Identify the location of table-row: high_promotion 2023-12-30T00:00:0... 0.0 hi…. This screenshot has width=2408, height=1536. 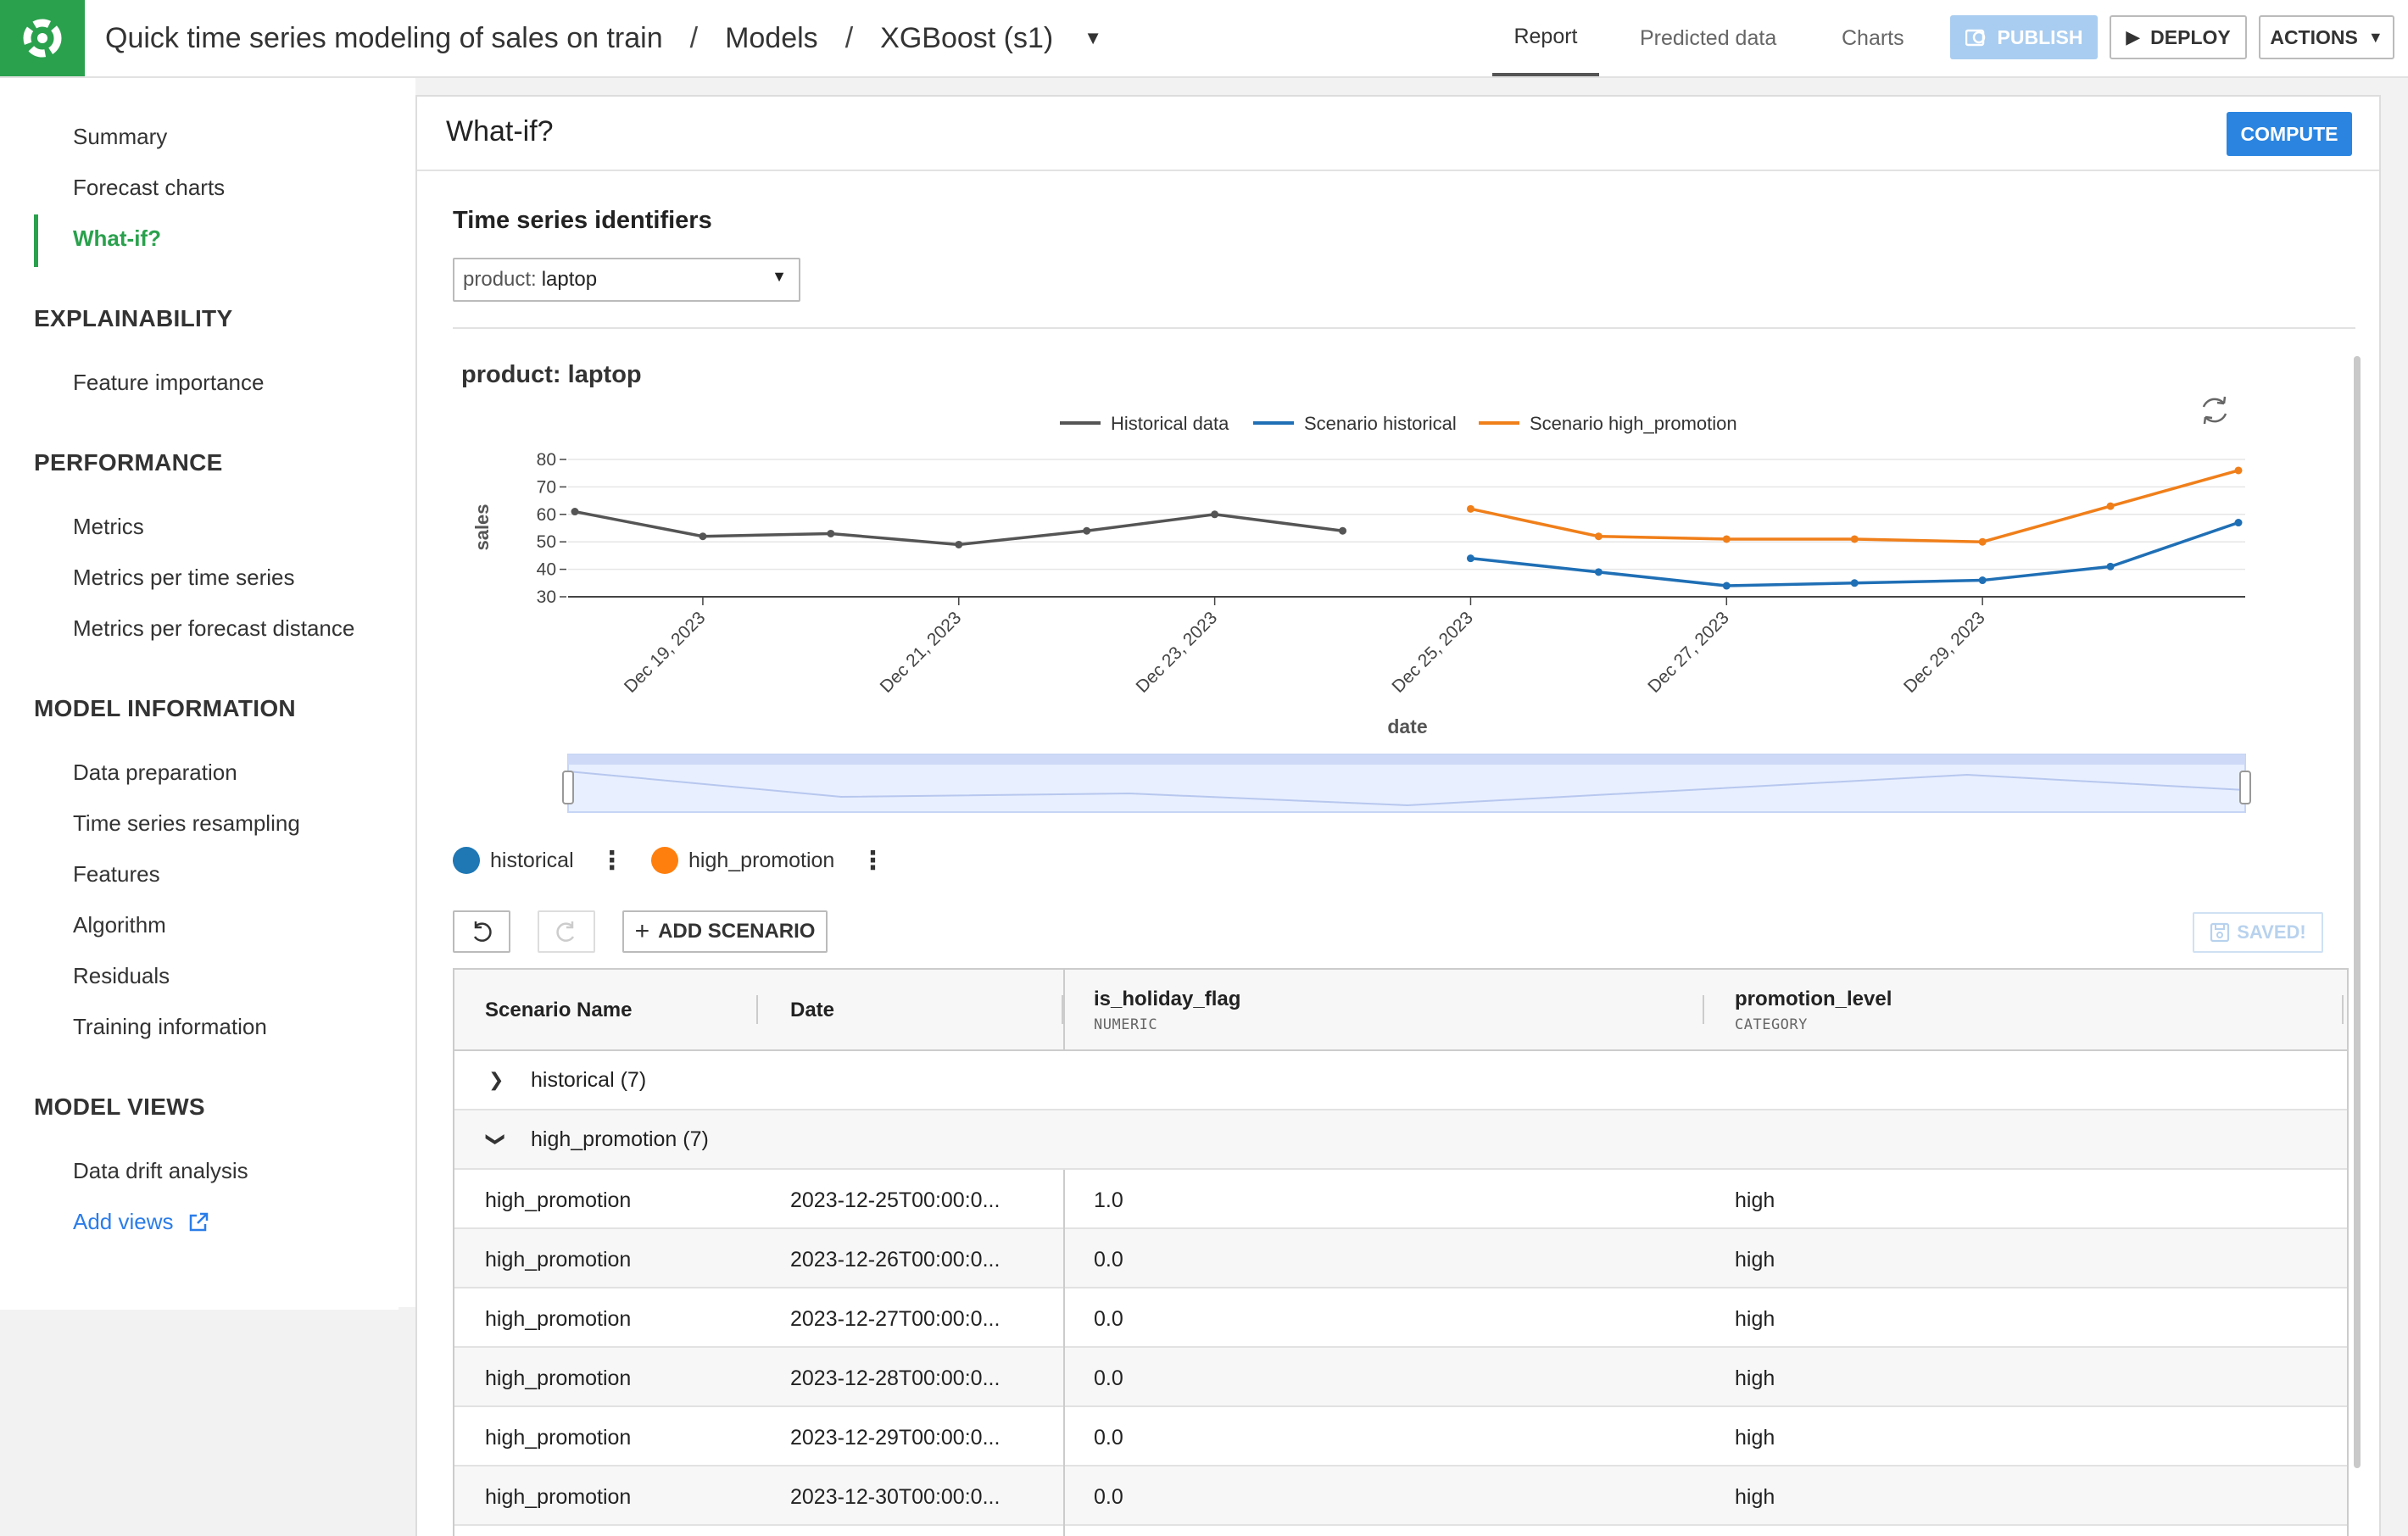
(1400, 1496).